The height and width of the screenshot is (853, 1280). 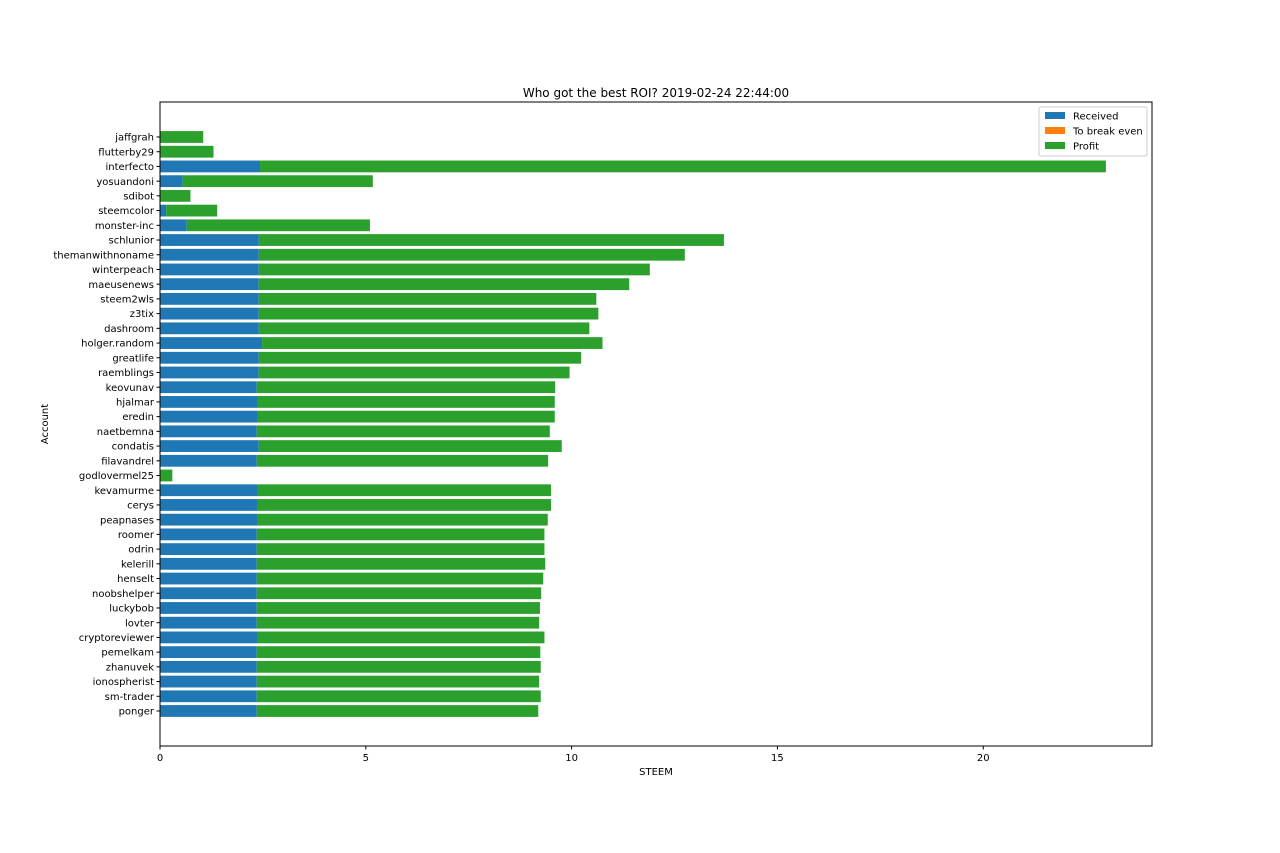 What do you see at coordinates (171, 181) in the screenshot?
I see `bar-received-yosuandoni` at bounding box center [171, 181].